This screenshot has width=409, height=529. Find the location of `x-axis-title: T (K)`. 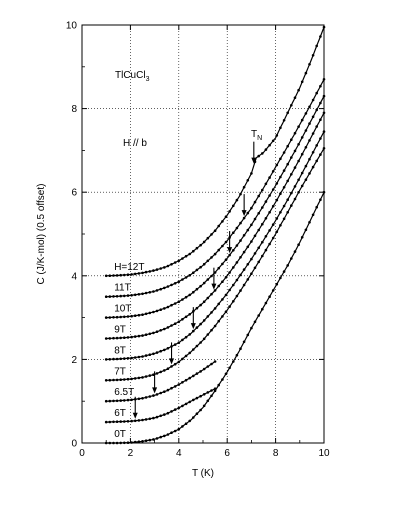

x-axis-title: T (K) is located at coordinates (203, 473).